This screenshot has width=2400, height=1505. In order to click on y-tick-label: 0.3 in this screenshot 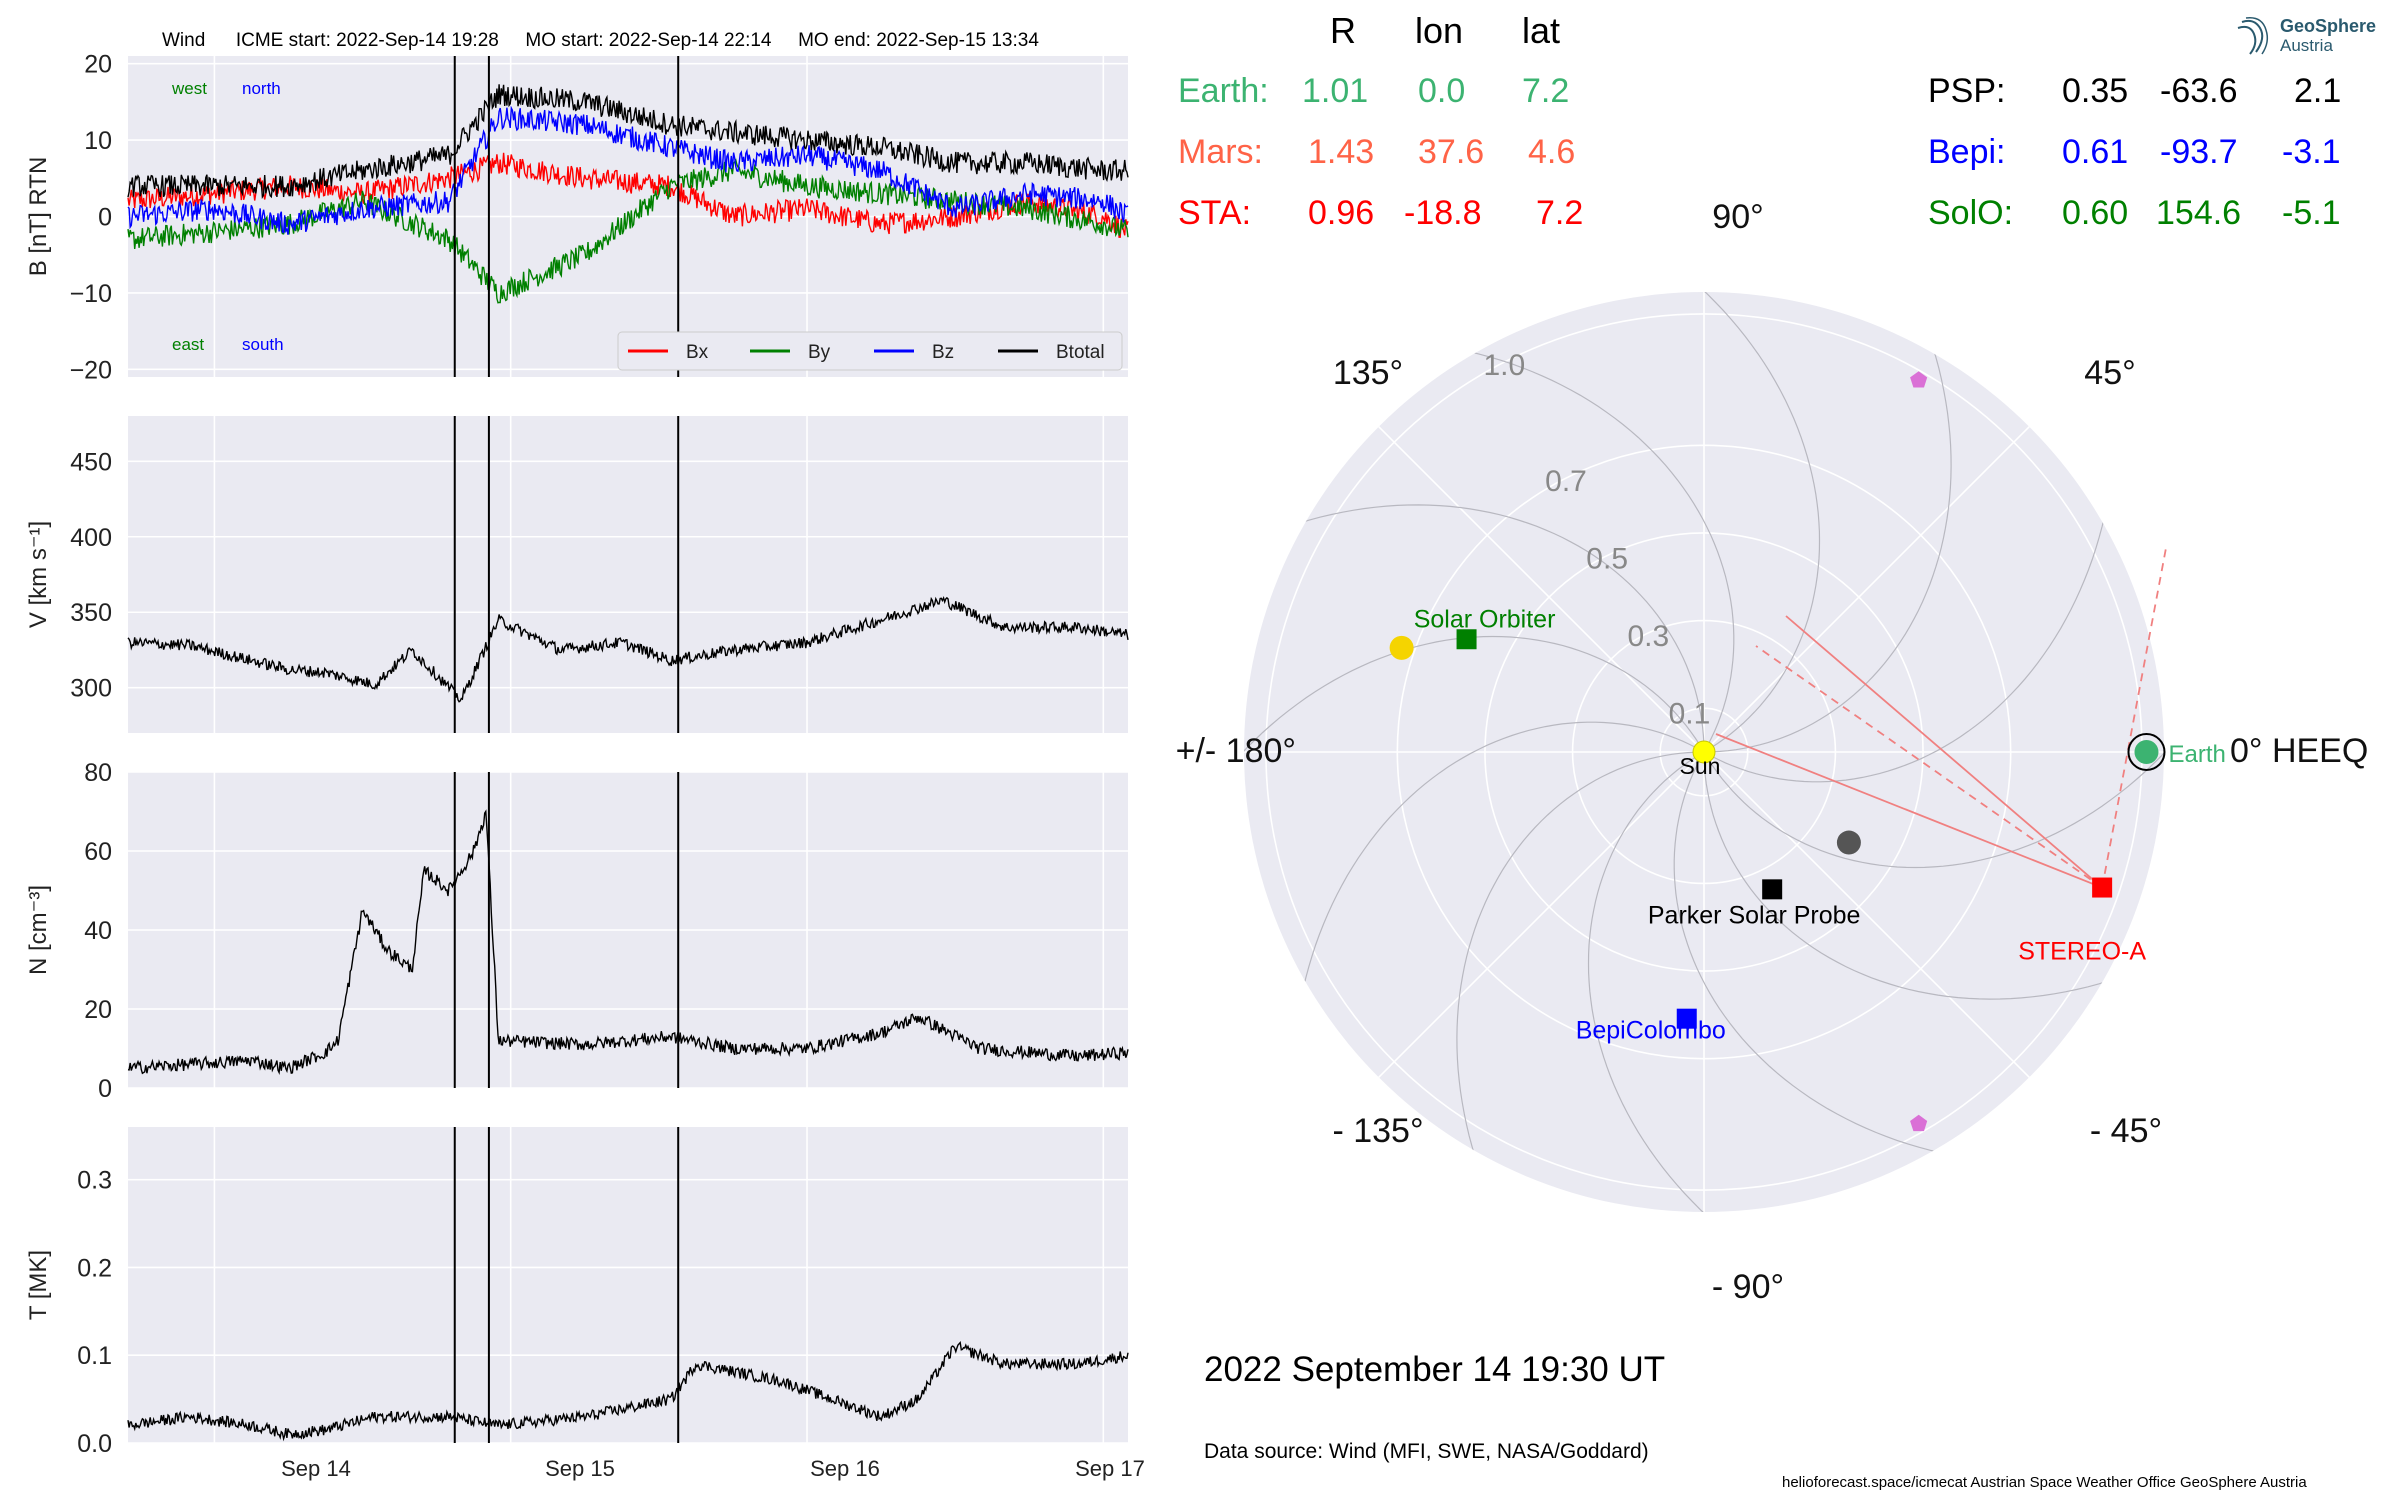, I will do `click(94, 1181)`.